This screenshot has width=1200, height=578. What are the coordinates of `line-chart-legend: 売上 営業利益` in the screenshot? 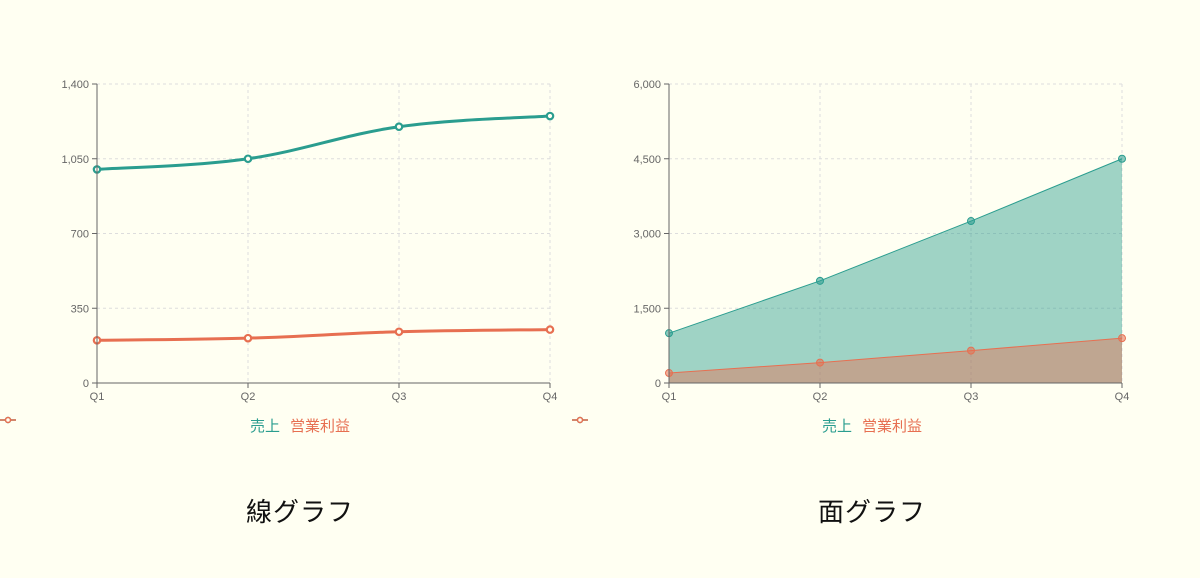 It's located at (300, 425).